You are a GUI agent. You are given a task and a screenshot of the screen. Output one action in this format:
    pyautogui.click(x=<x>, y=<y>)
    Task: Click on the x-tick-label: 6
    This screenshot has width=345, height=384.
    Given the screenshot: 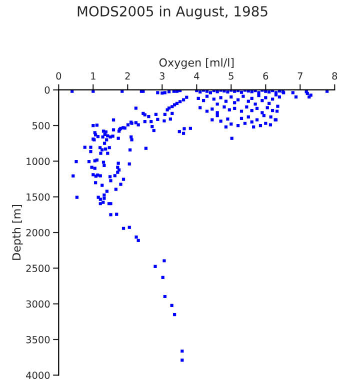 What is the action you would take?
    pyautogui.click(x=265, y=76)
    